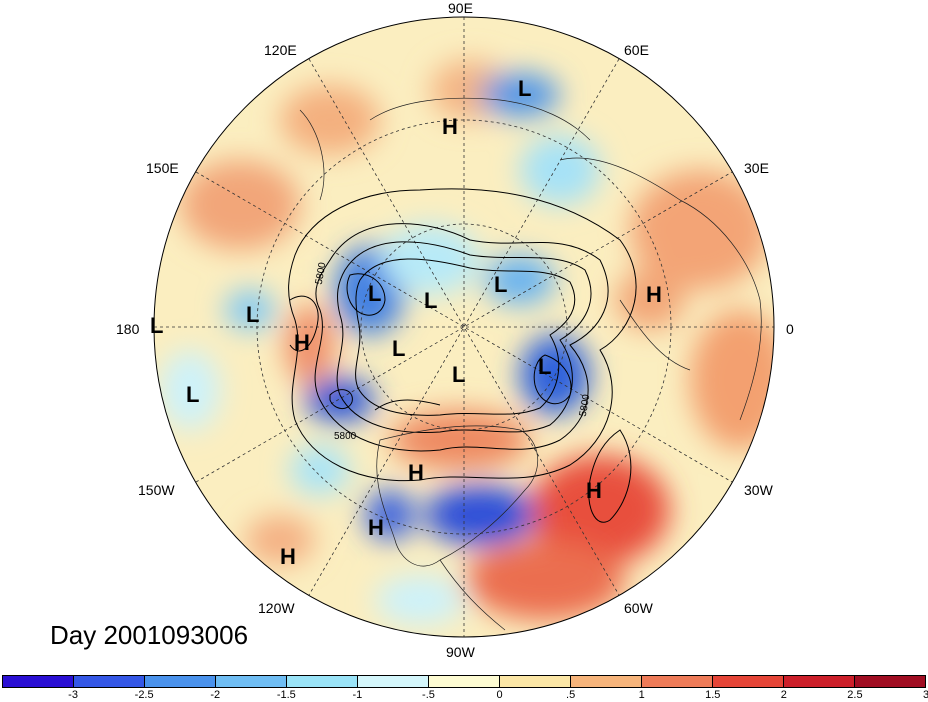 Image resolution: width=928 pixels, height=702 pixels. Describe the element at coordinates (73, 695) in the screenshot. I see `colorbar-tick-label: -3` at that location.